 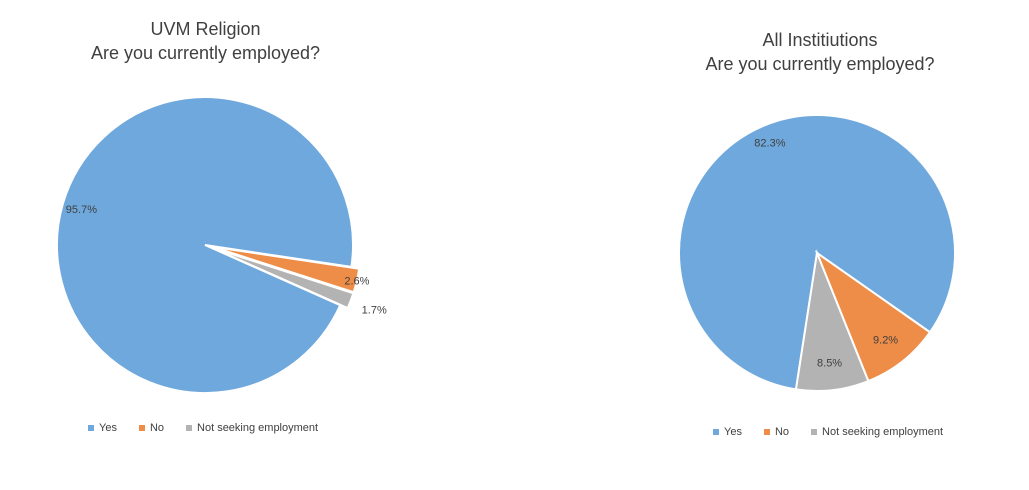 What do you see at coordinates (829, 364) in the screenshot?
I see `label-not-seeking: 8.5%` at bounding box center [829, 364].